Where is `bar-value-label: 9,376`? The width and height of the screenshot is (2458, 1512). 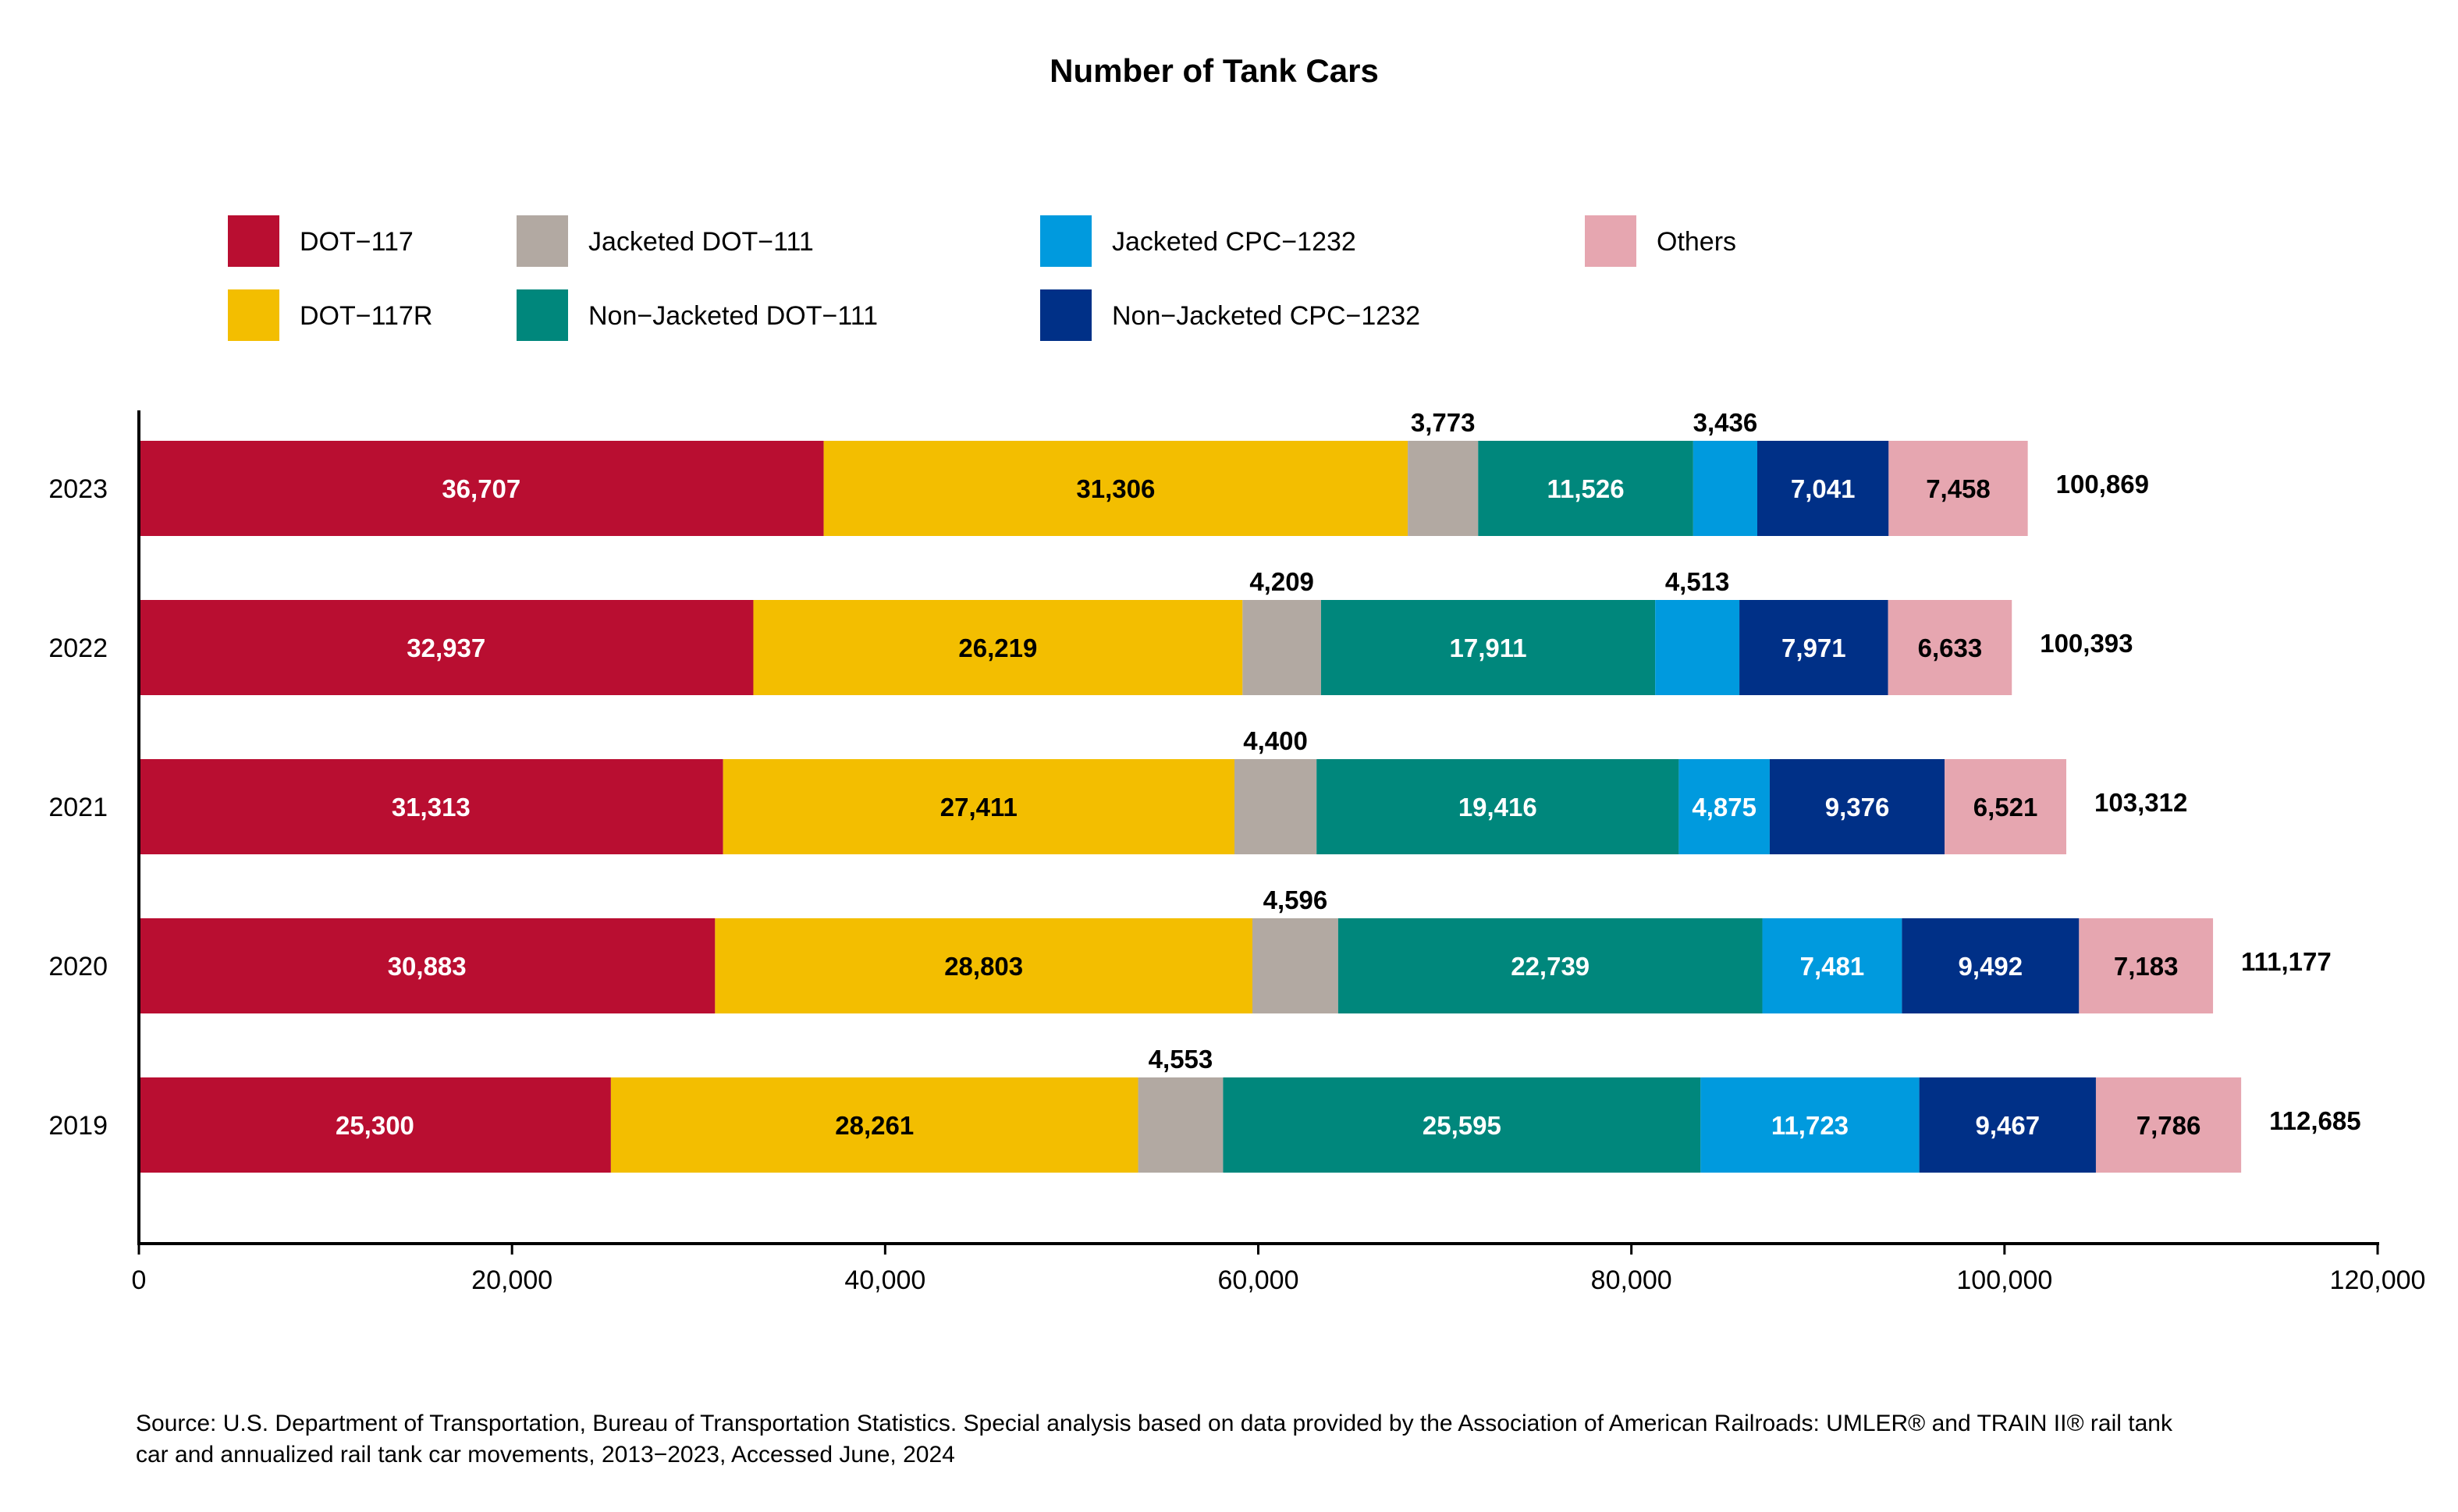 bar-value-label: 9,376 is located at coordinates (1857, 808).